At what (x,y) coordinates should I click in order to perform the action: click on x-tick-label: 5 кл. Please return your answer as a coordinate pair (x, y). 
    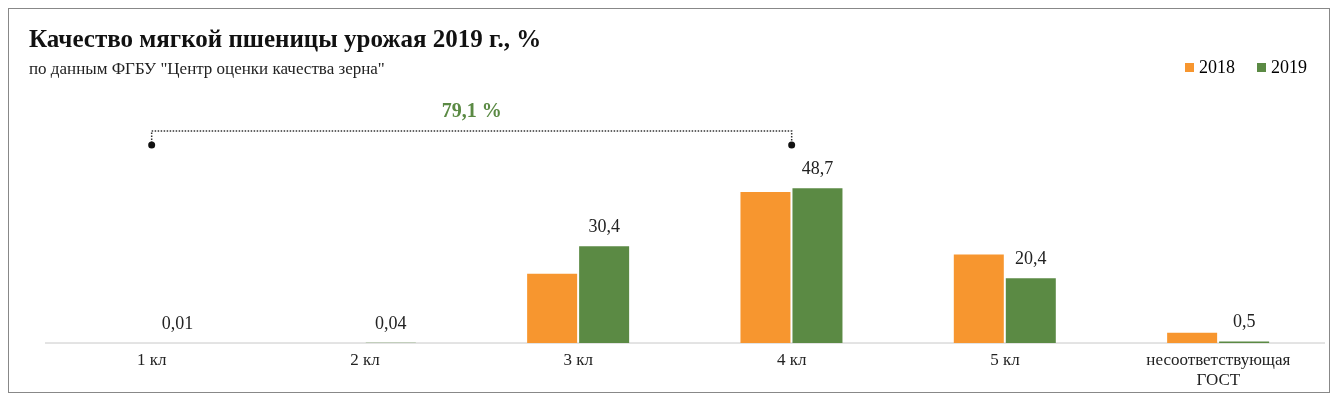
    Looking at the image, I should click on (1005, 359).